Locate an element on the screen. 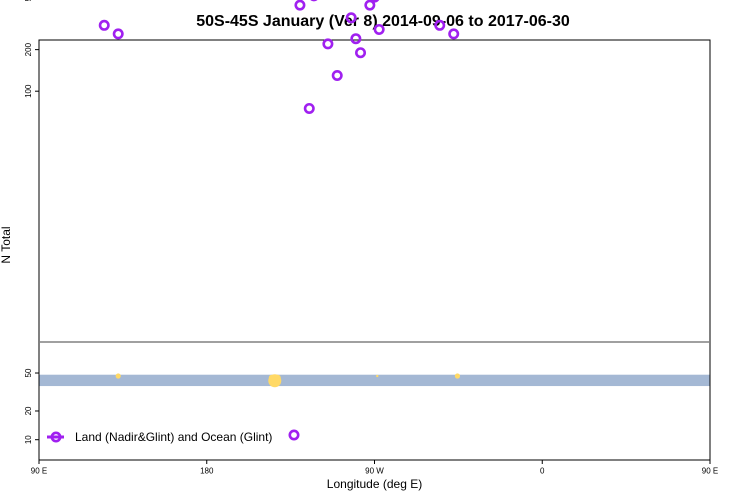 The width and height of the screenshot is (750, 500). x-axis: 90 E 180 90 W 0 90 E is located at coordinates (374, 468).